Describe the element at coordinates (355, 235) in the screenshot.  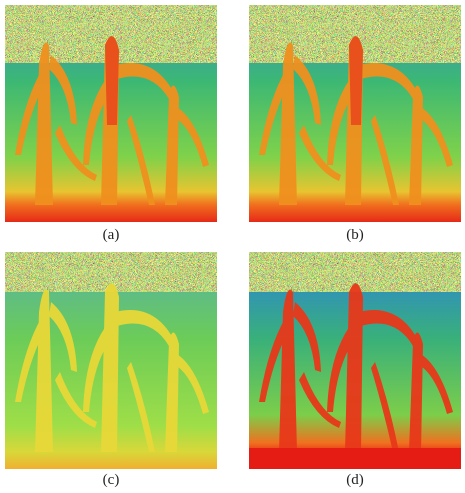
I see `caption: (b)` at that location.